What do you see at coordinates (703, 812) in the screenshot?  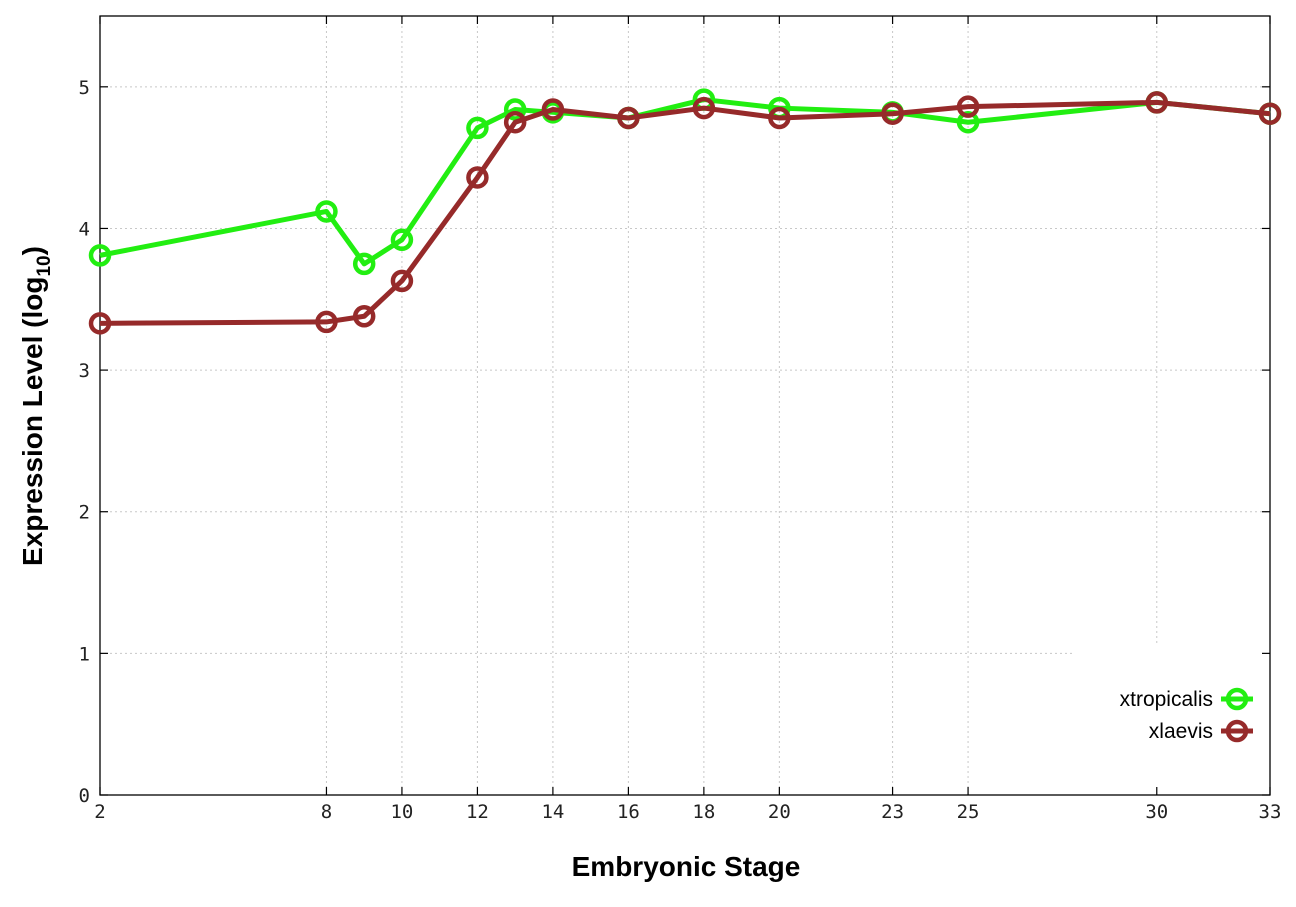 I see `x-tick-label: 18` at bounding box center [703, 812].